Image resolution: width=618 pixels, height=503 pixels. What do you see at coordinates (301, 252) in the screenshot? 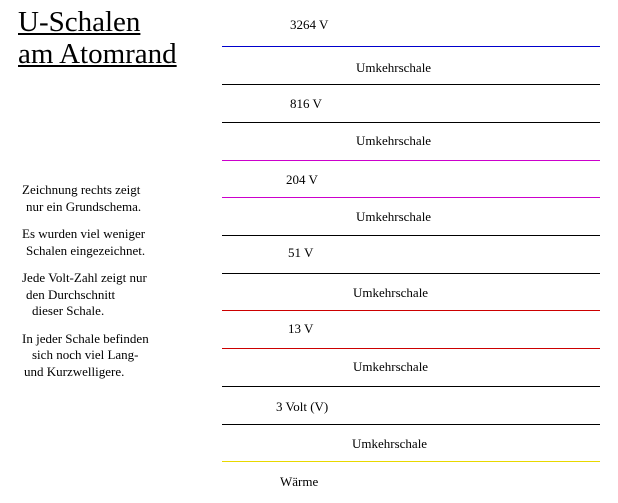
I see `shell-voltage-label: 51 V` at bounding box center [301, 252].